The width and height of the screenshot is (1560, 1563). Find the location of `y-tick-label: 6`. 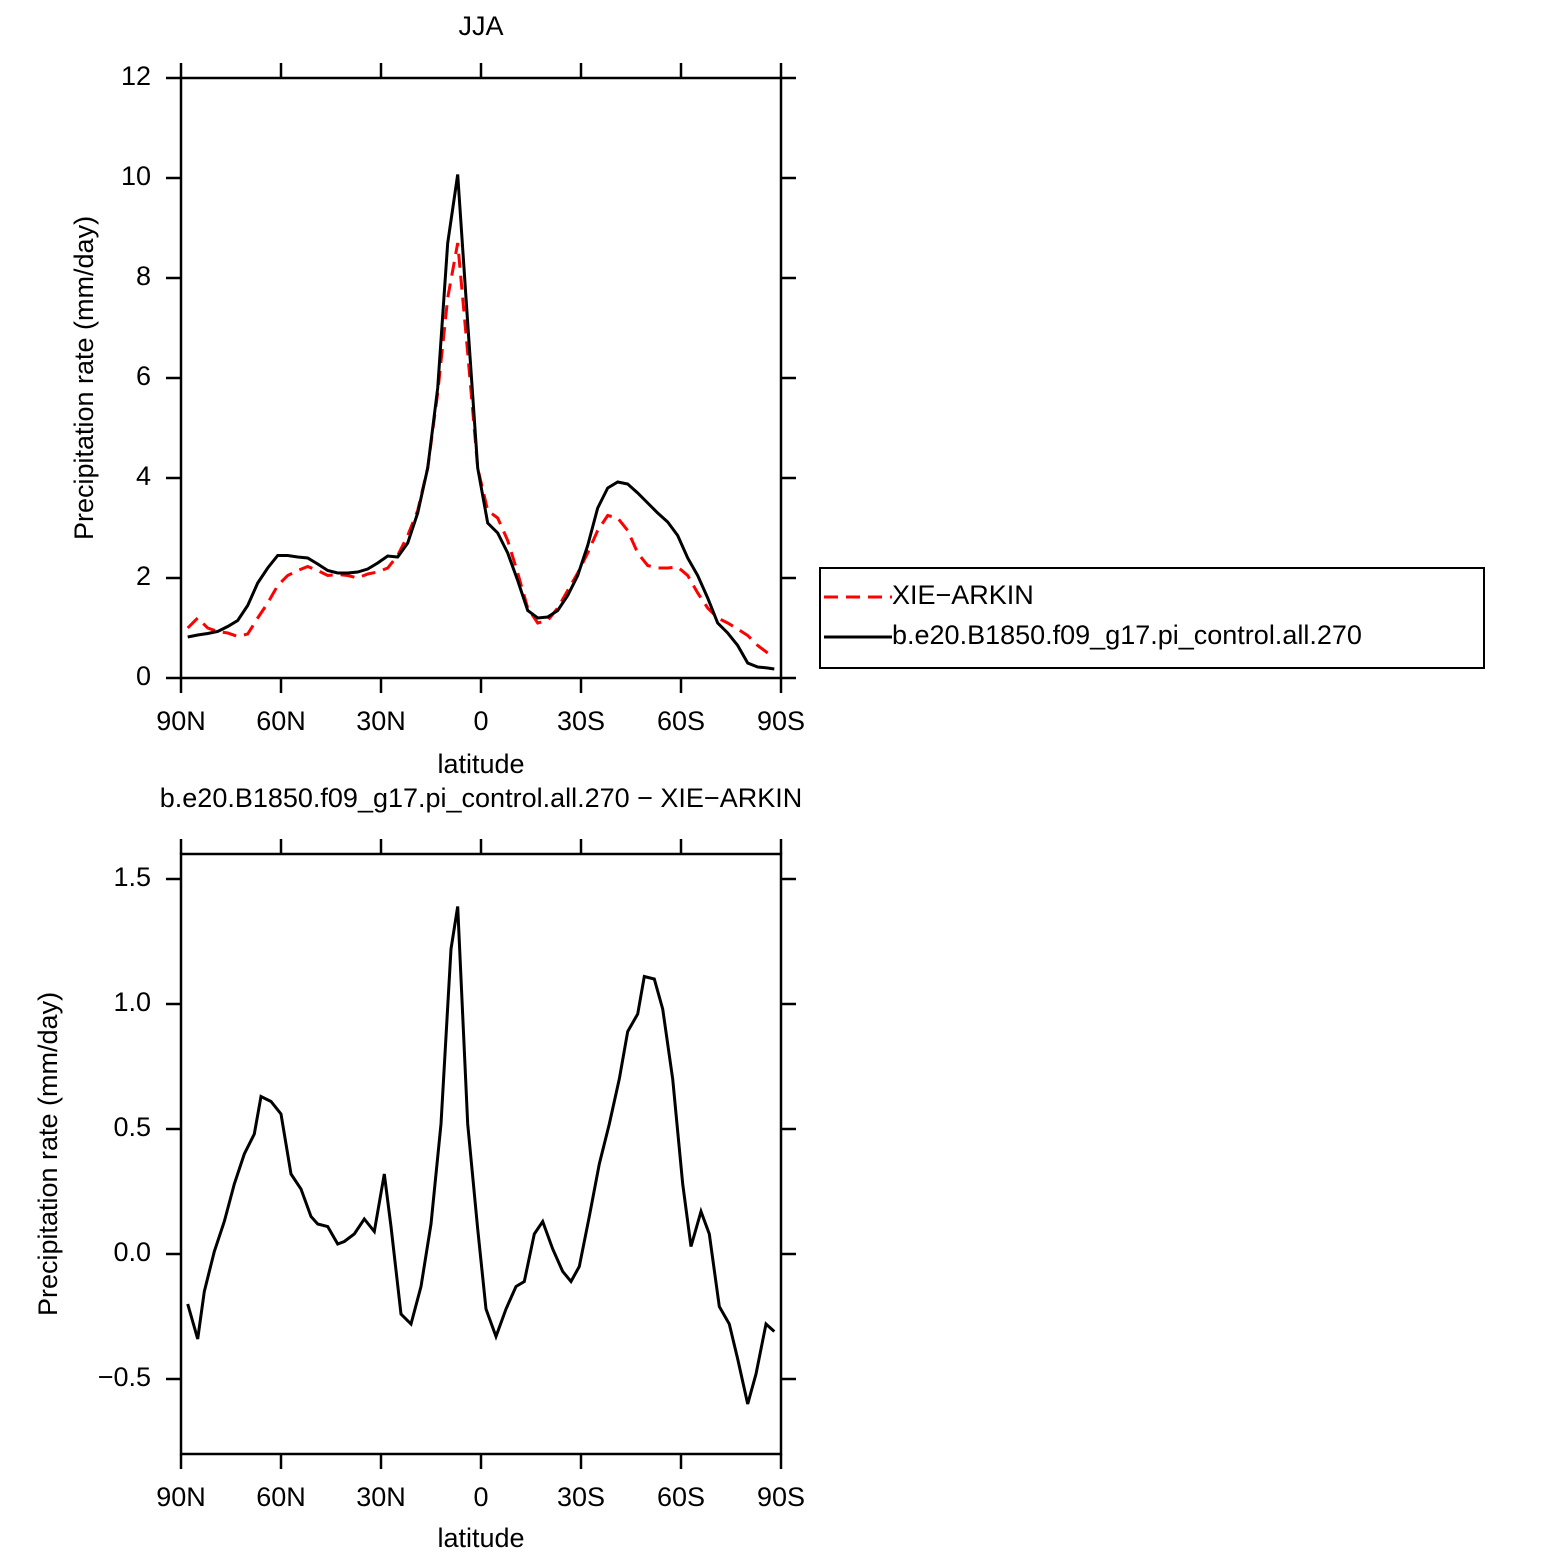

y-tick-label: 6 is located at coordinates (143, 376).